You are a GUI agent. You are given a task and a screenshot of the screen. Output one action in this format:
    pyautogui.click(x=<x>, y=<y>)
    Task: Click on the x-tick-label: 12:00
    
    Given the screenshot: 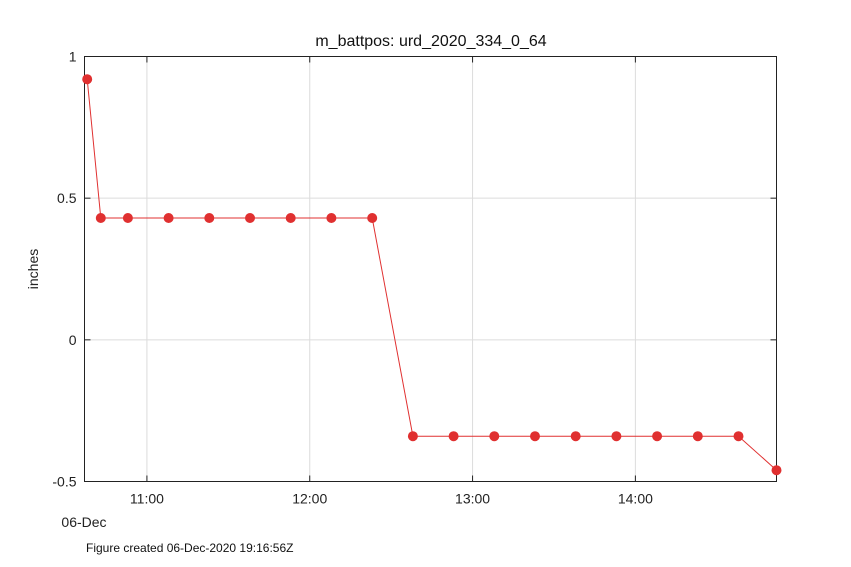 What is the action you would take?
    pyautogui.click(x=309, y=499)
    